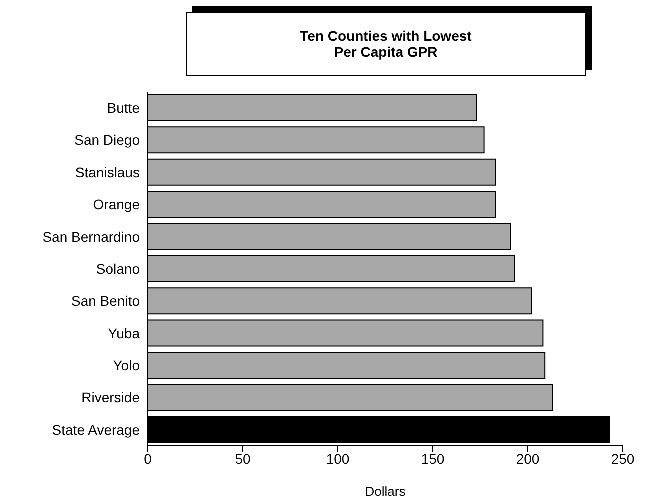  I want to click on y-tick-label: Orange, so click(116, 204).